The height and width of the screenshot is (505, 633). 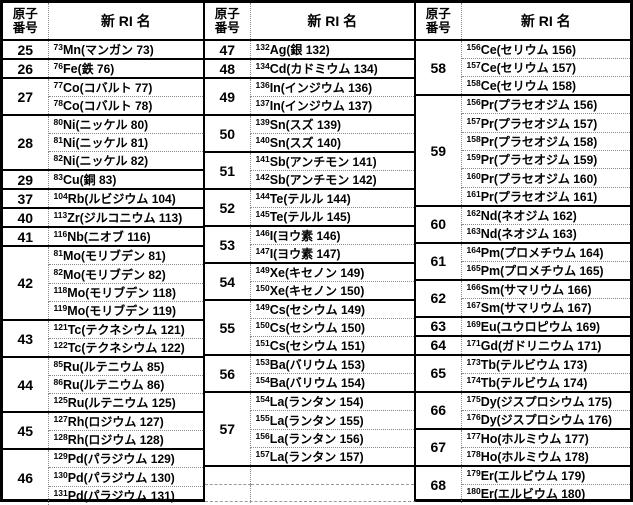 I want to click on isotope-label: ロジウム 127, so click(x=123, y=422).